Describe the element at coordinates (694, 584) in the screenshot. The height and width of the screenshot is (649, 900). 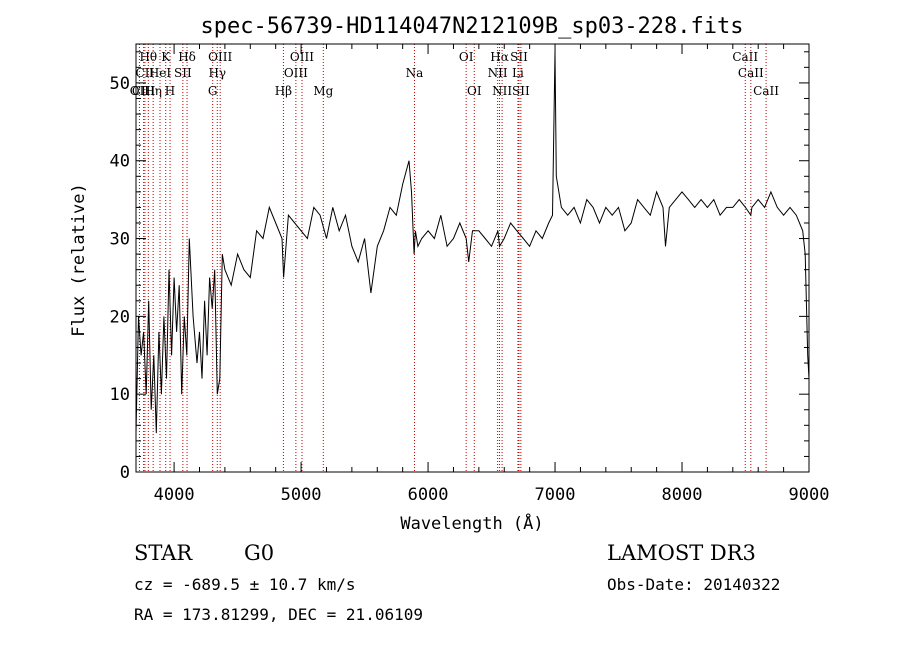
I see `observation-date: Obs-Date: 20140322` at that location.